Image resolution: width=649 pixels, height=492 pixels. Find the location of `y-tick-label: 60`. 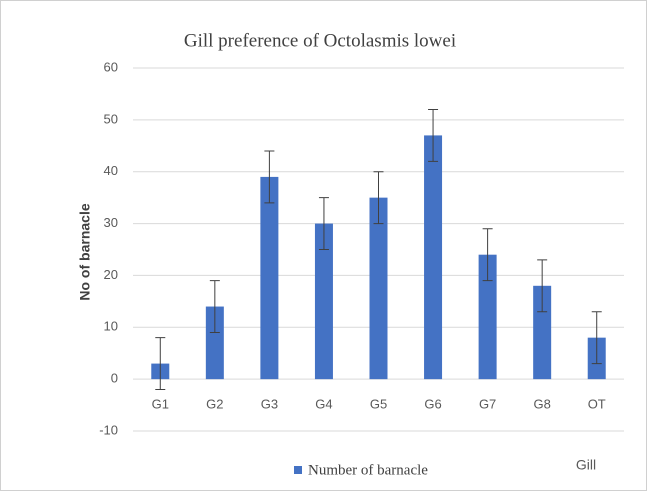

y-tick-label: 60 is located at coordinates (111, 66).